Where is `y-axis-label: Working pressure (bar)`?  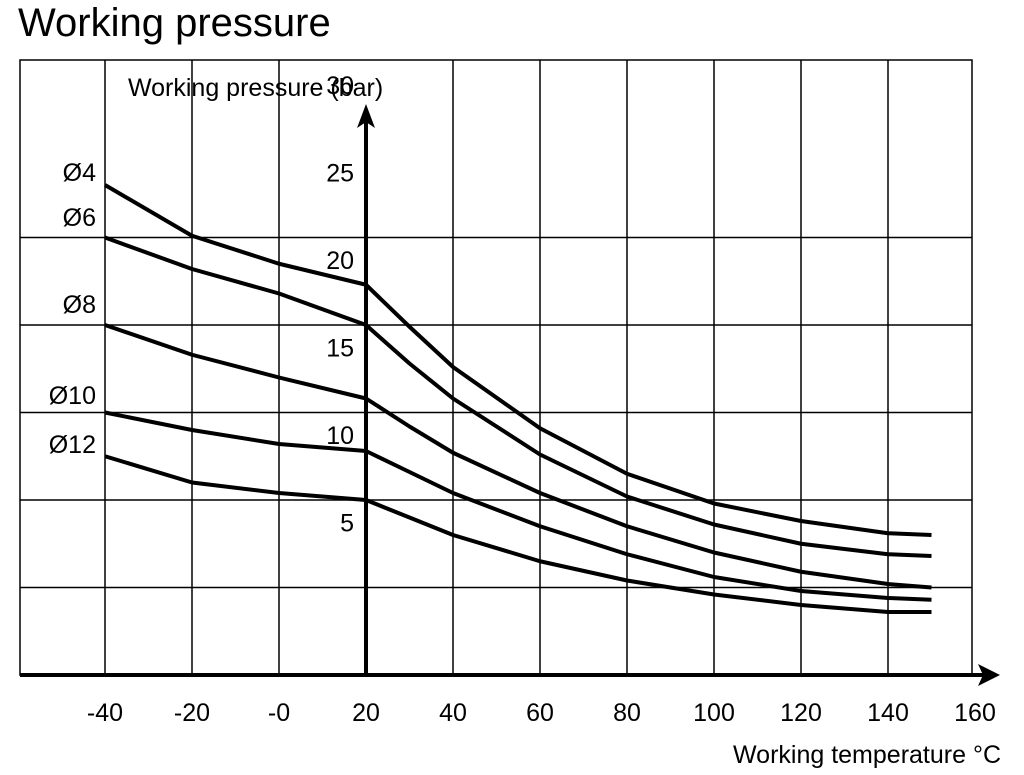 y-axis-label: Working pressure (bar) is located at coordinates (255, 88).